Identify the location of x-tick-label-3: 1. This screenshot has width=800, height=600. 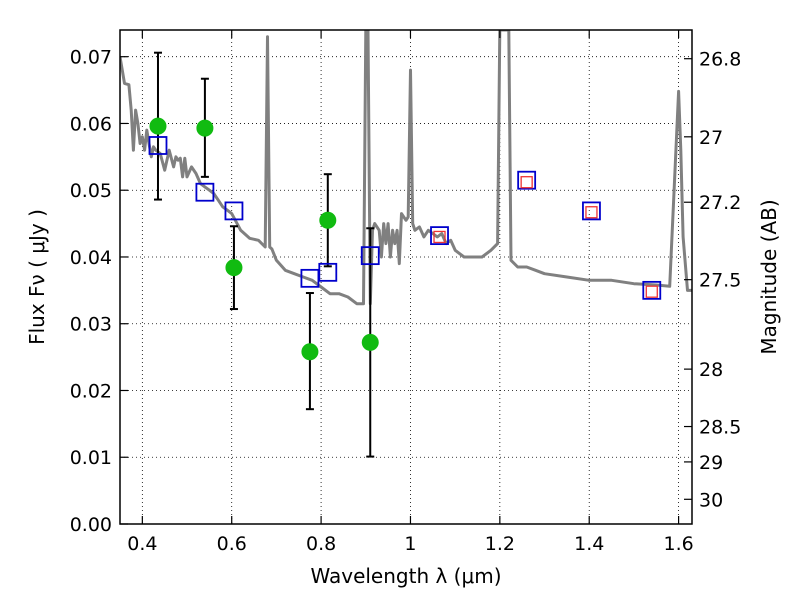
(410, 544).